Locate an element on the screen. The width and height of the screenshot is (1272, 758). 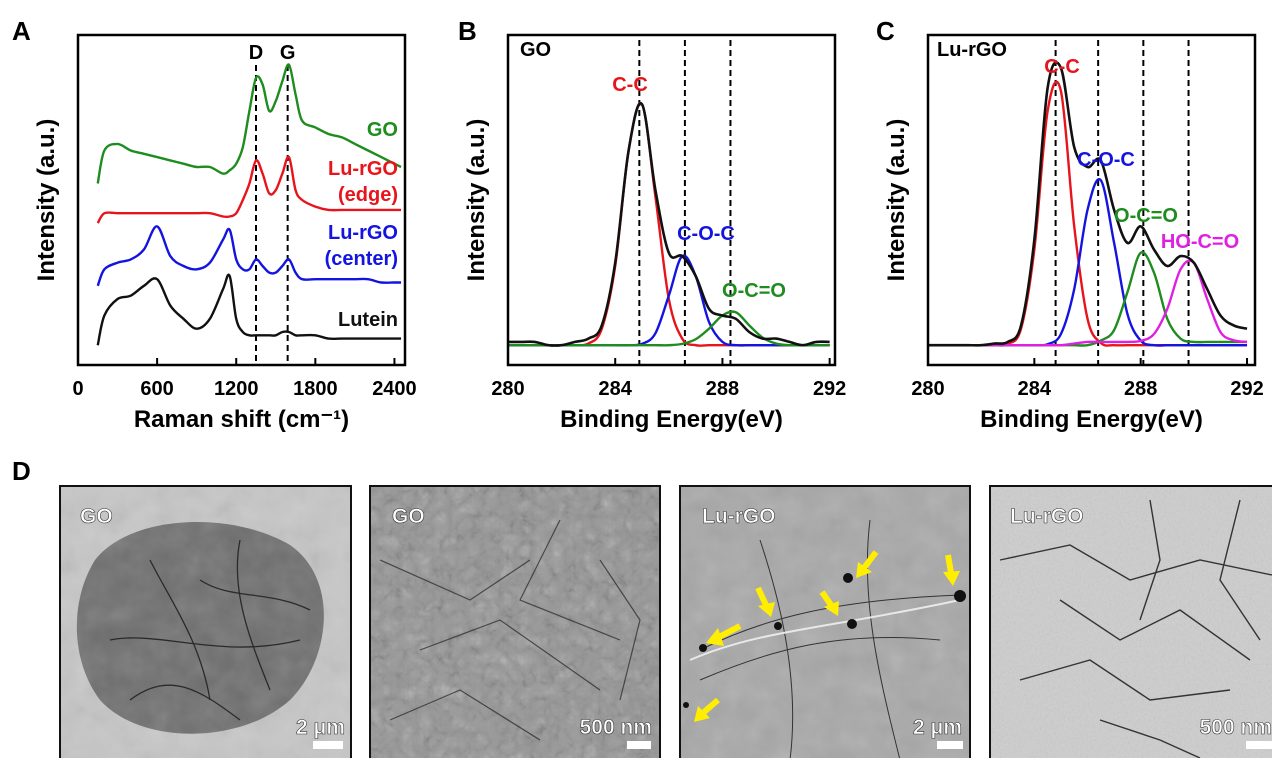
panel-label: B is located at coordinates (467, 31).